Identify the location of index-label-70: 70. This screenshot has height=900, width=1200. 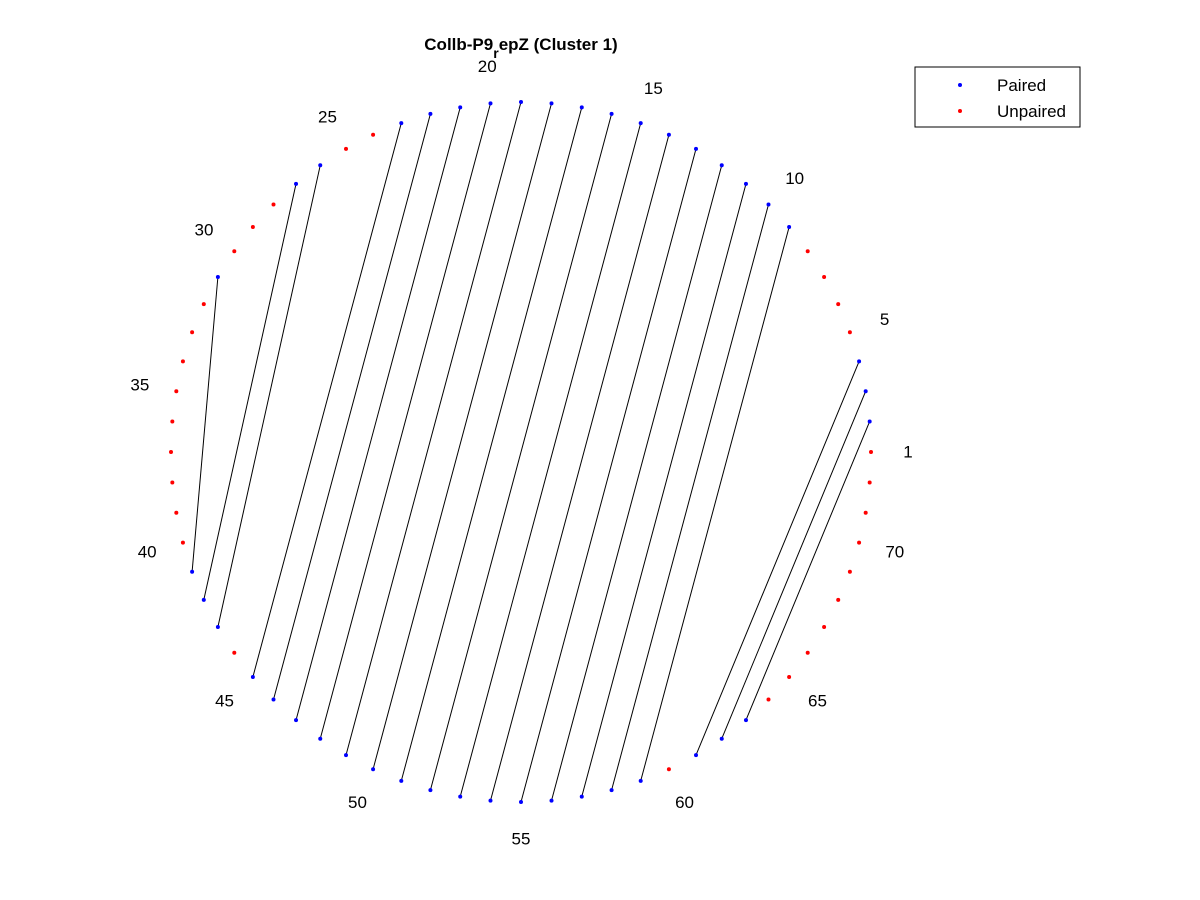
(894, 552).